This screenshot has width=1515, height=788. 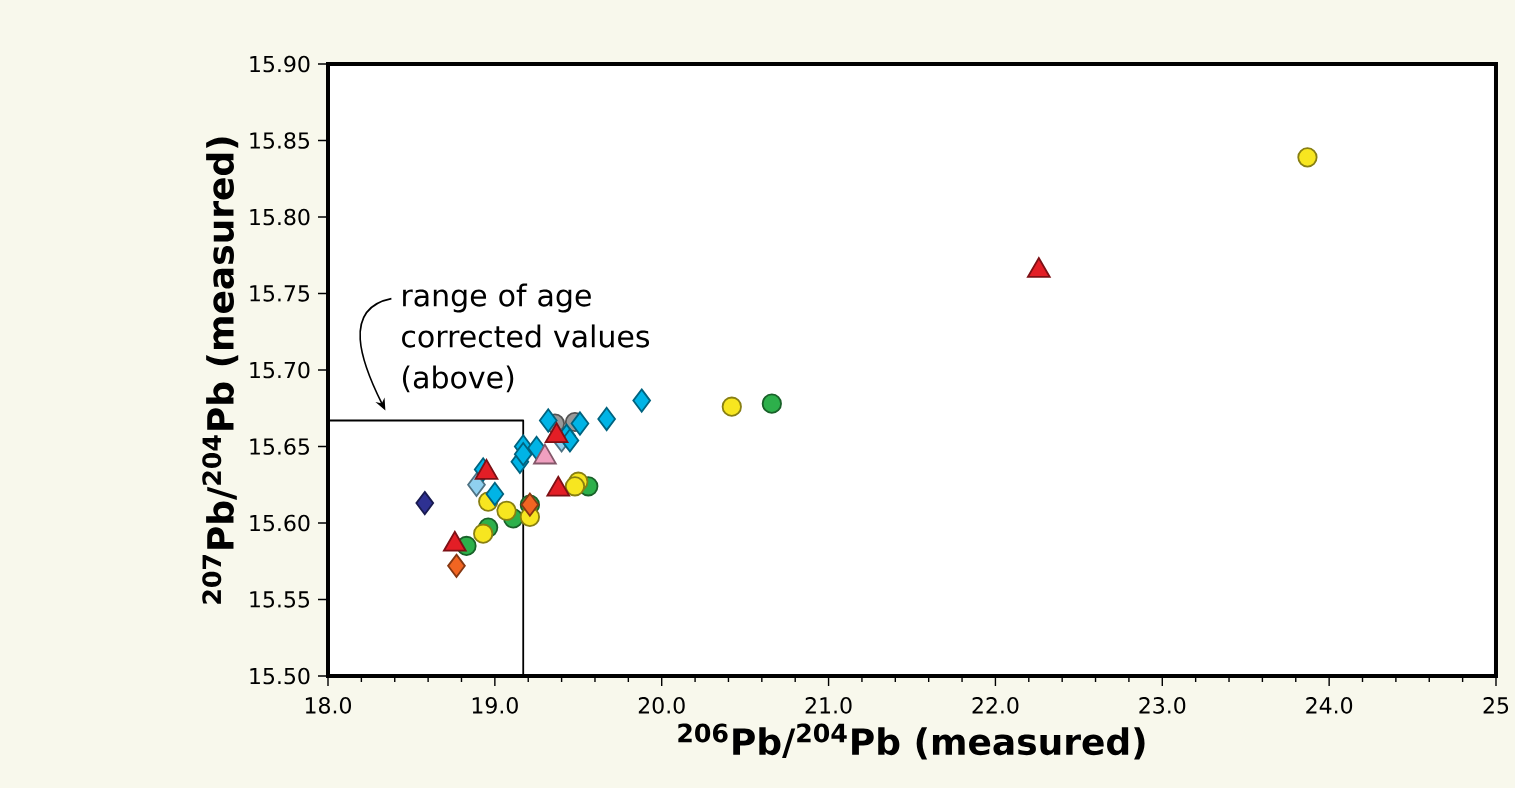 I want to click on x-tick-label: 23.0, so click(x=1162, y=705).